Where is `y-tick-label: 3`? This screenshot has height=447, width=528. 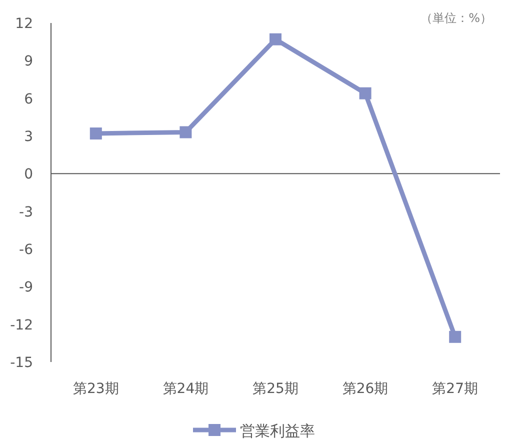 y-tick-label: 3 is located at coordinates (28, 137).